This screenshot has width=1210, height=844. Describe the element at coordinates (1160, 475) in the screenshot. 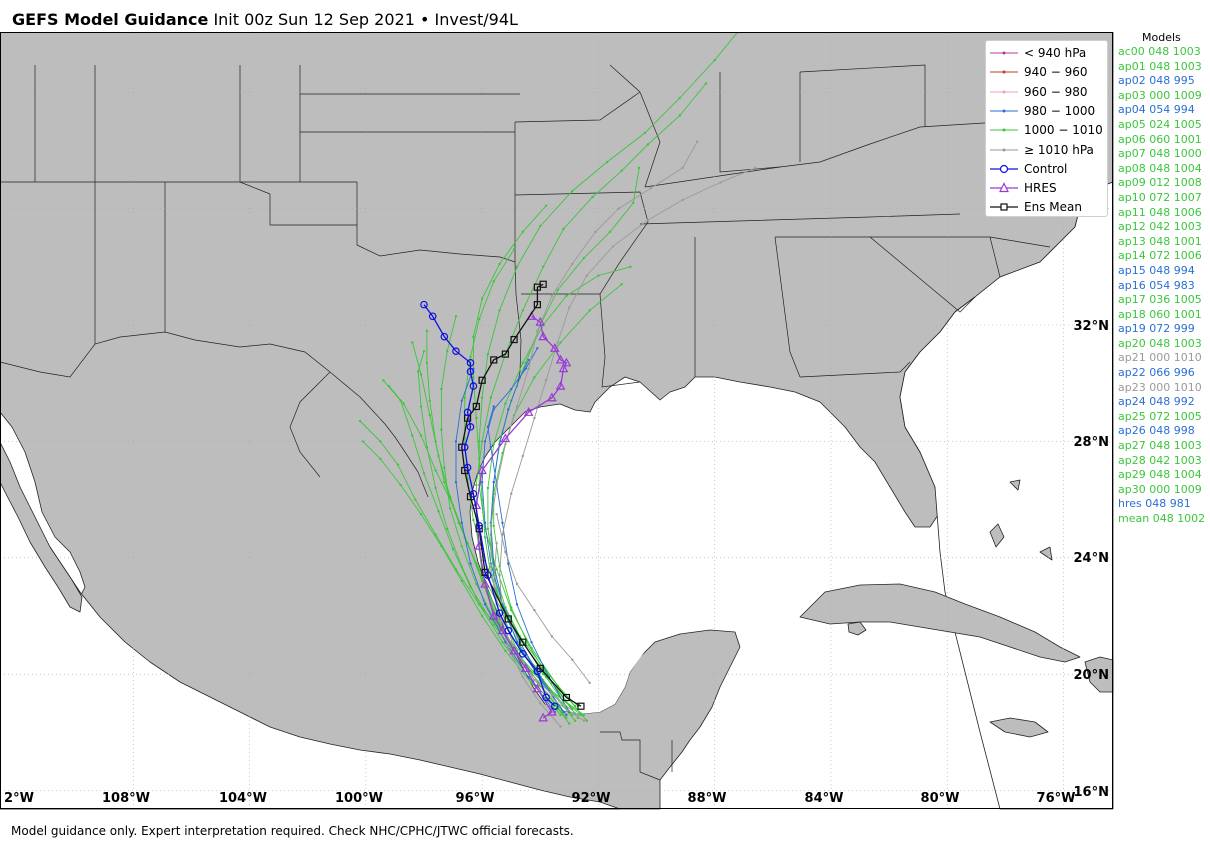

I see `model-list-item: ap29 048 1004` at that location.